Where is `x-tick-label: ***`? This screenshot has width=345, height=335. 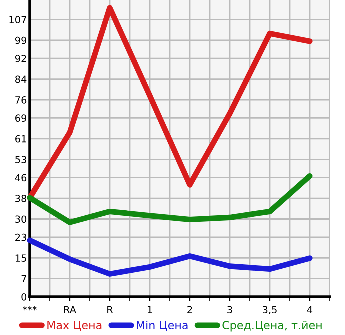 x-tick-label: *** is located at coordinates (30, 308).